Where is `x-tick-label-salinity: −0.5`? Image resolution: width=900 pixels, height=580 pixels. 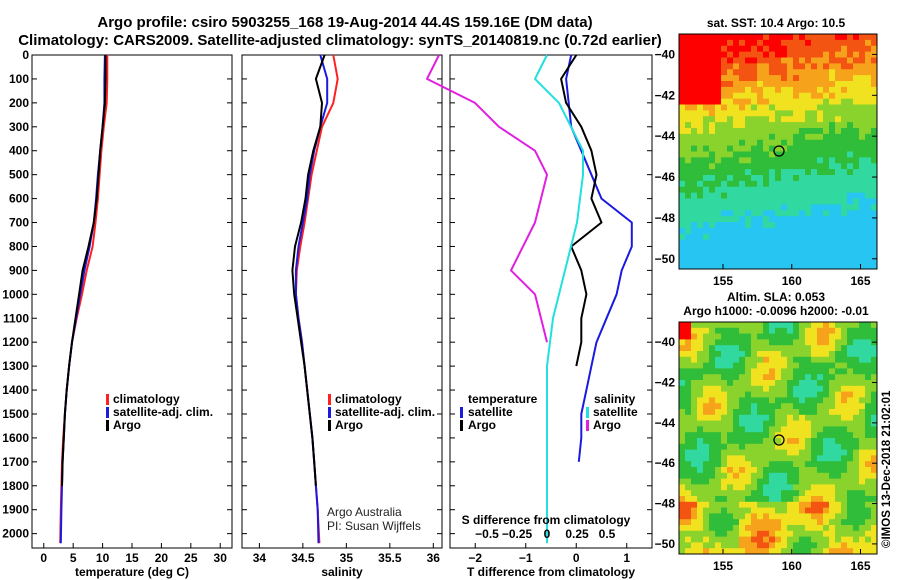 x-tick-label-salinity: −0.5 is located at coordinates (487, 534).